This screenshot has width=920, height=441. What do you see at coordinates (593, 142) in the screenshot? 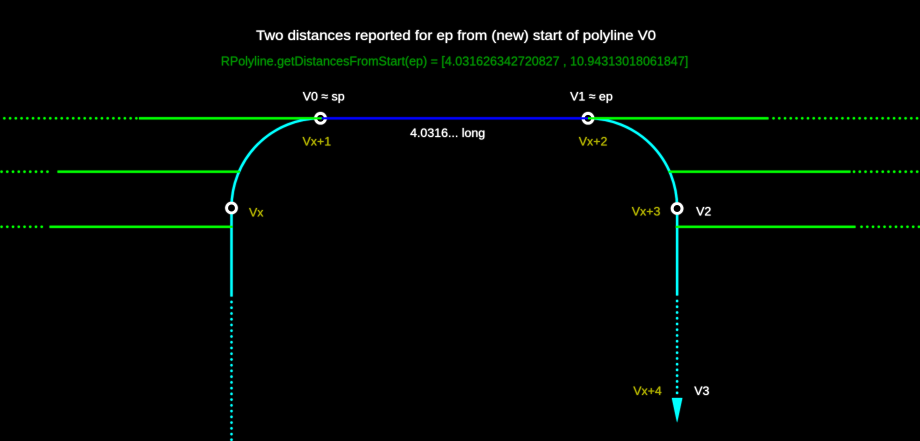
I see `svg-text: Vx+2` at bounding box center [593, 142].